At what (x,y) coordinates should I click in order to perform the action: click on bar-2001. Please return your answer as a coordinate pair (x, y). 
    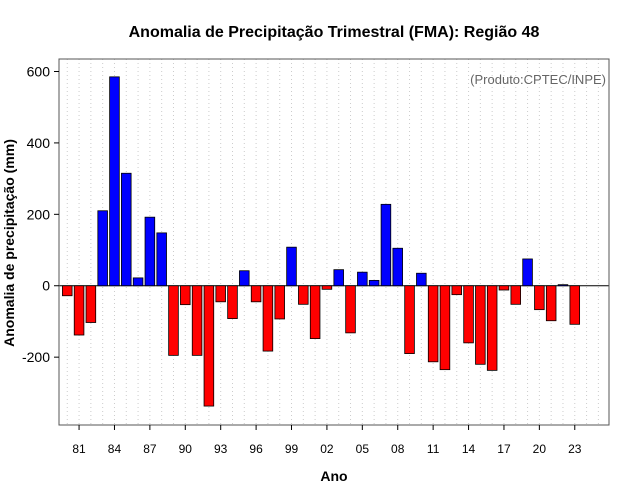
    Looking at the image, I should click on (315, 312).